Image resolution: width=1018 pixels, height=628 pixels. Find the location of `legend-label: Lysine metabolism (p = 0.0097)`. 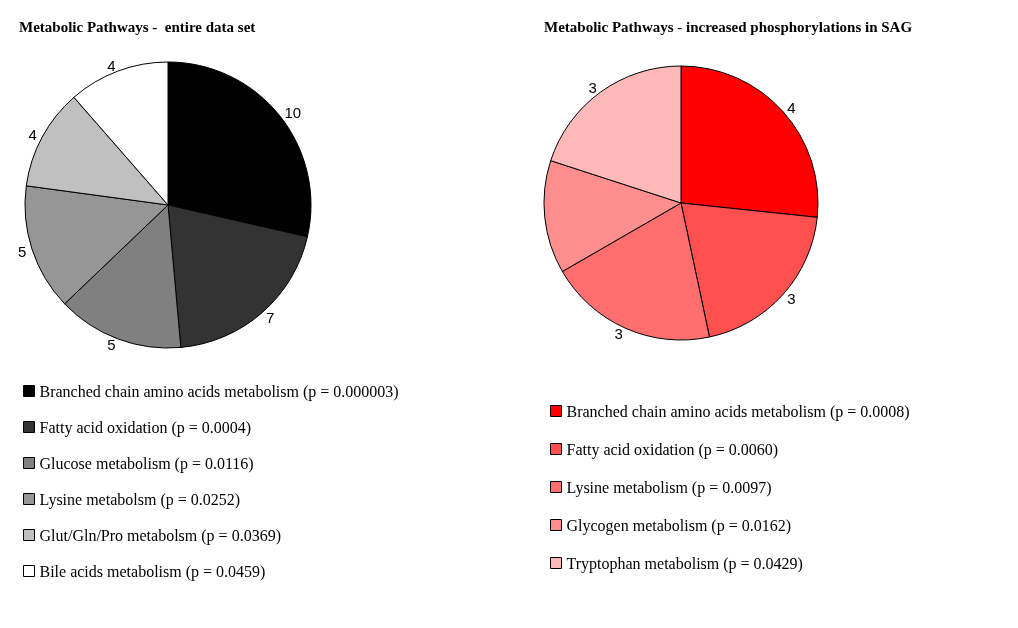

legend-label: Lysine metabolism (p = 0.0097) is located at coordinates (669, 487).